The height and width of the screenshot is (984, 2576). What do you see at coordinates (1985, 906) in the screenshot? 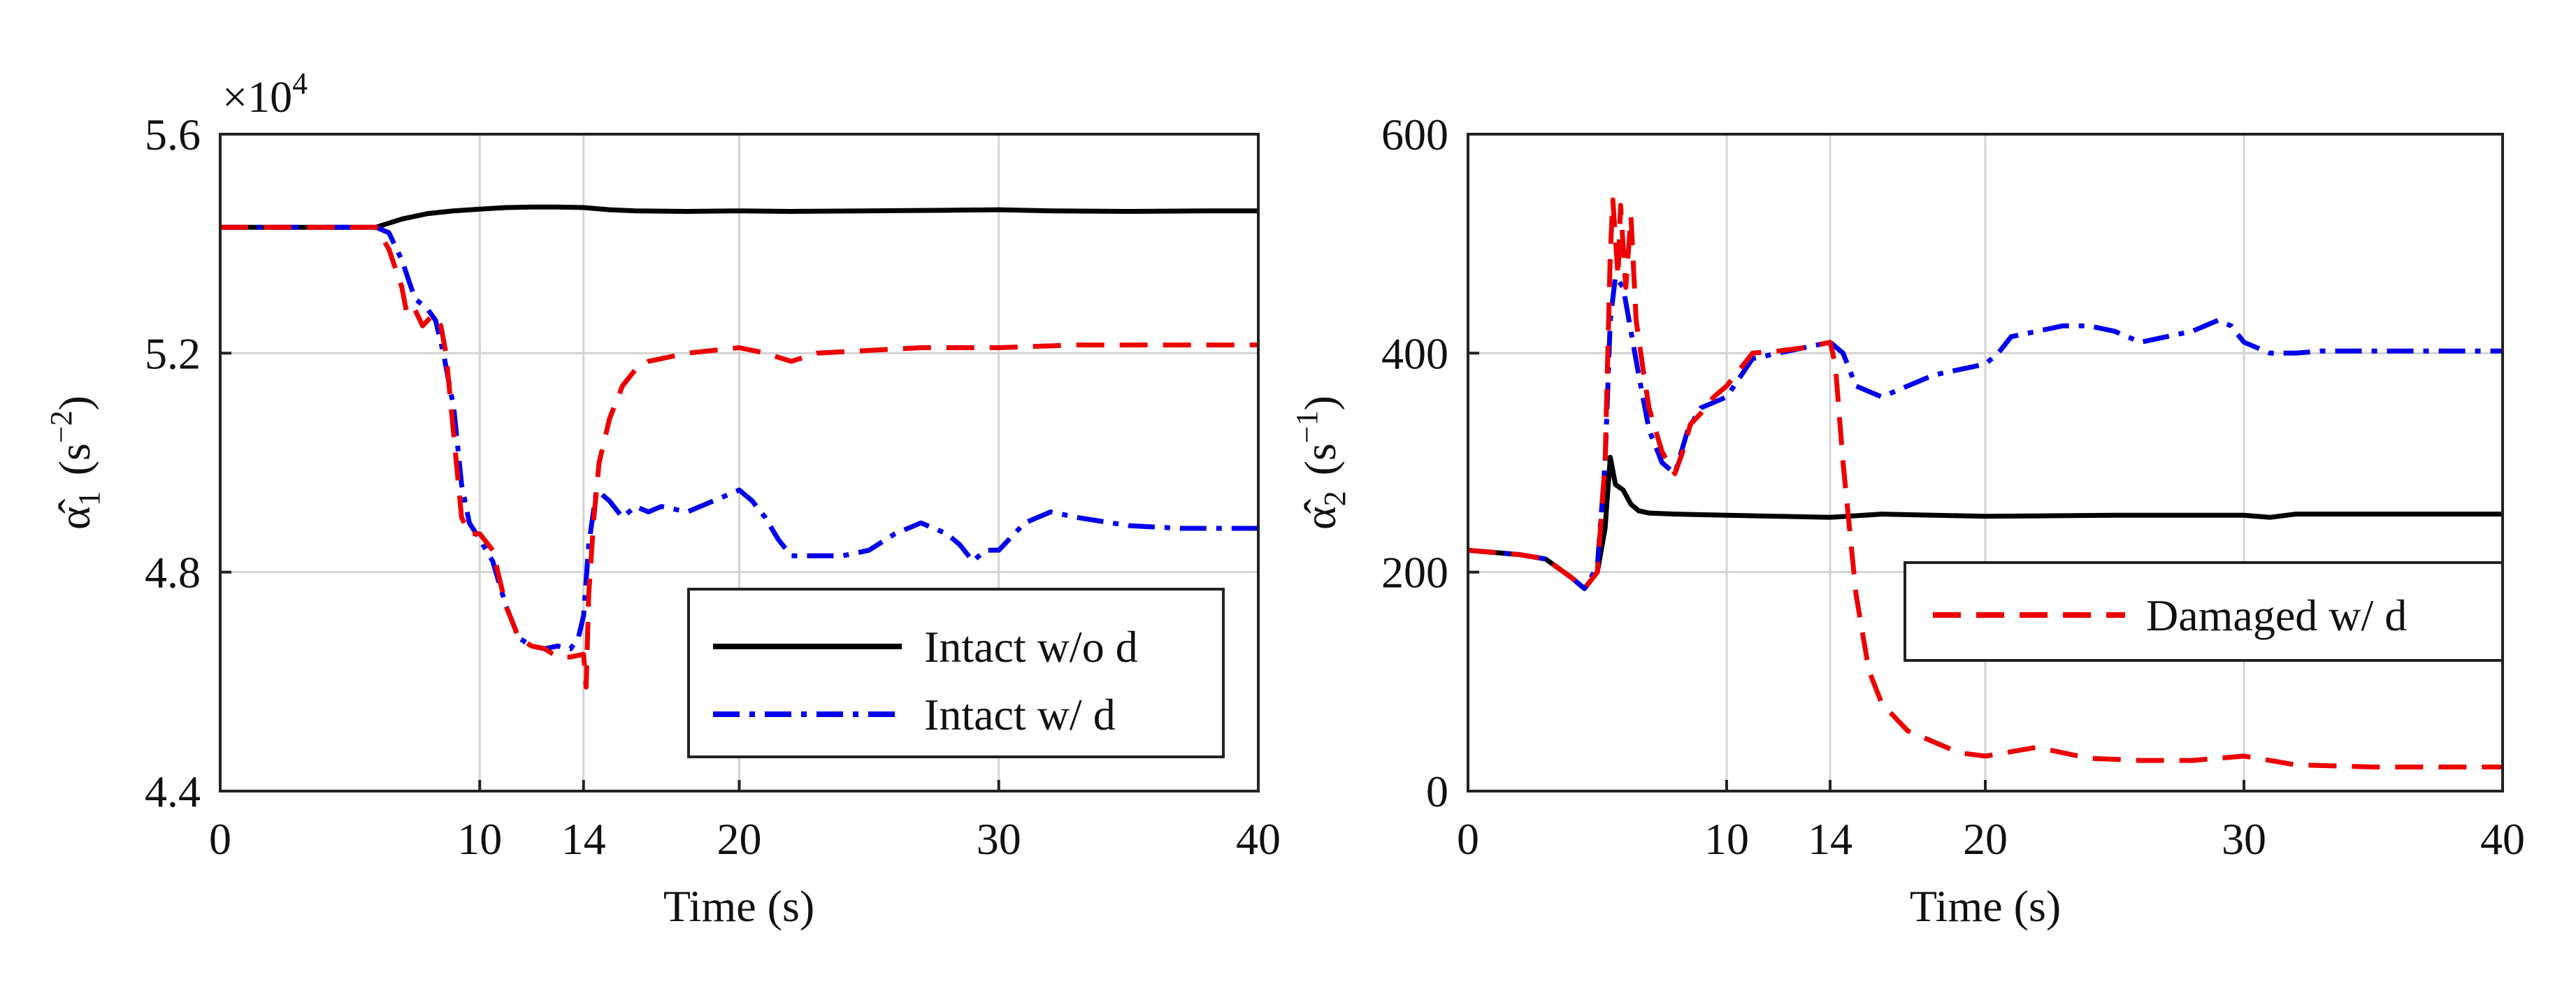
I see `right-x-axis-label: Time (s)` at bounding box center [1985, 906].